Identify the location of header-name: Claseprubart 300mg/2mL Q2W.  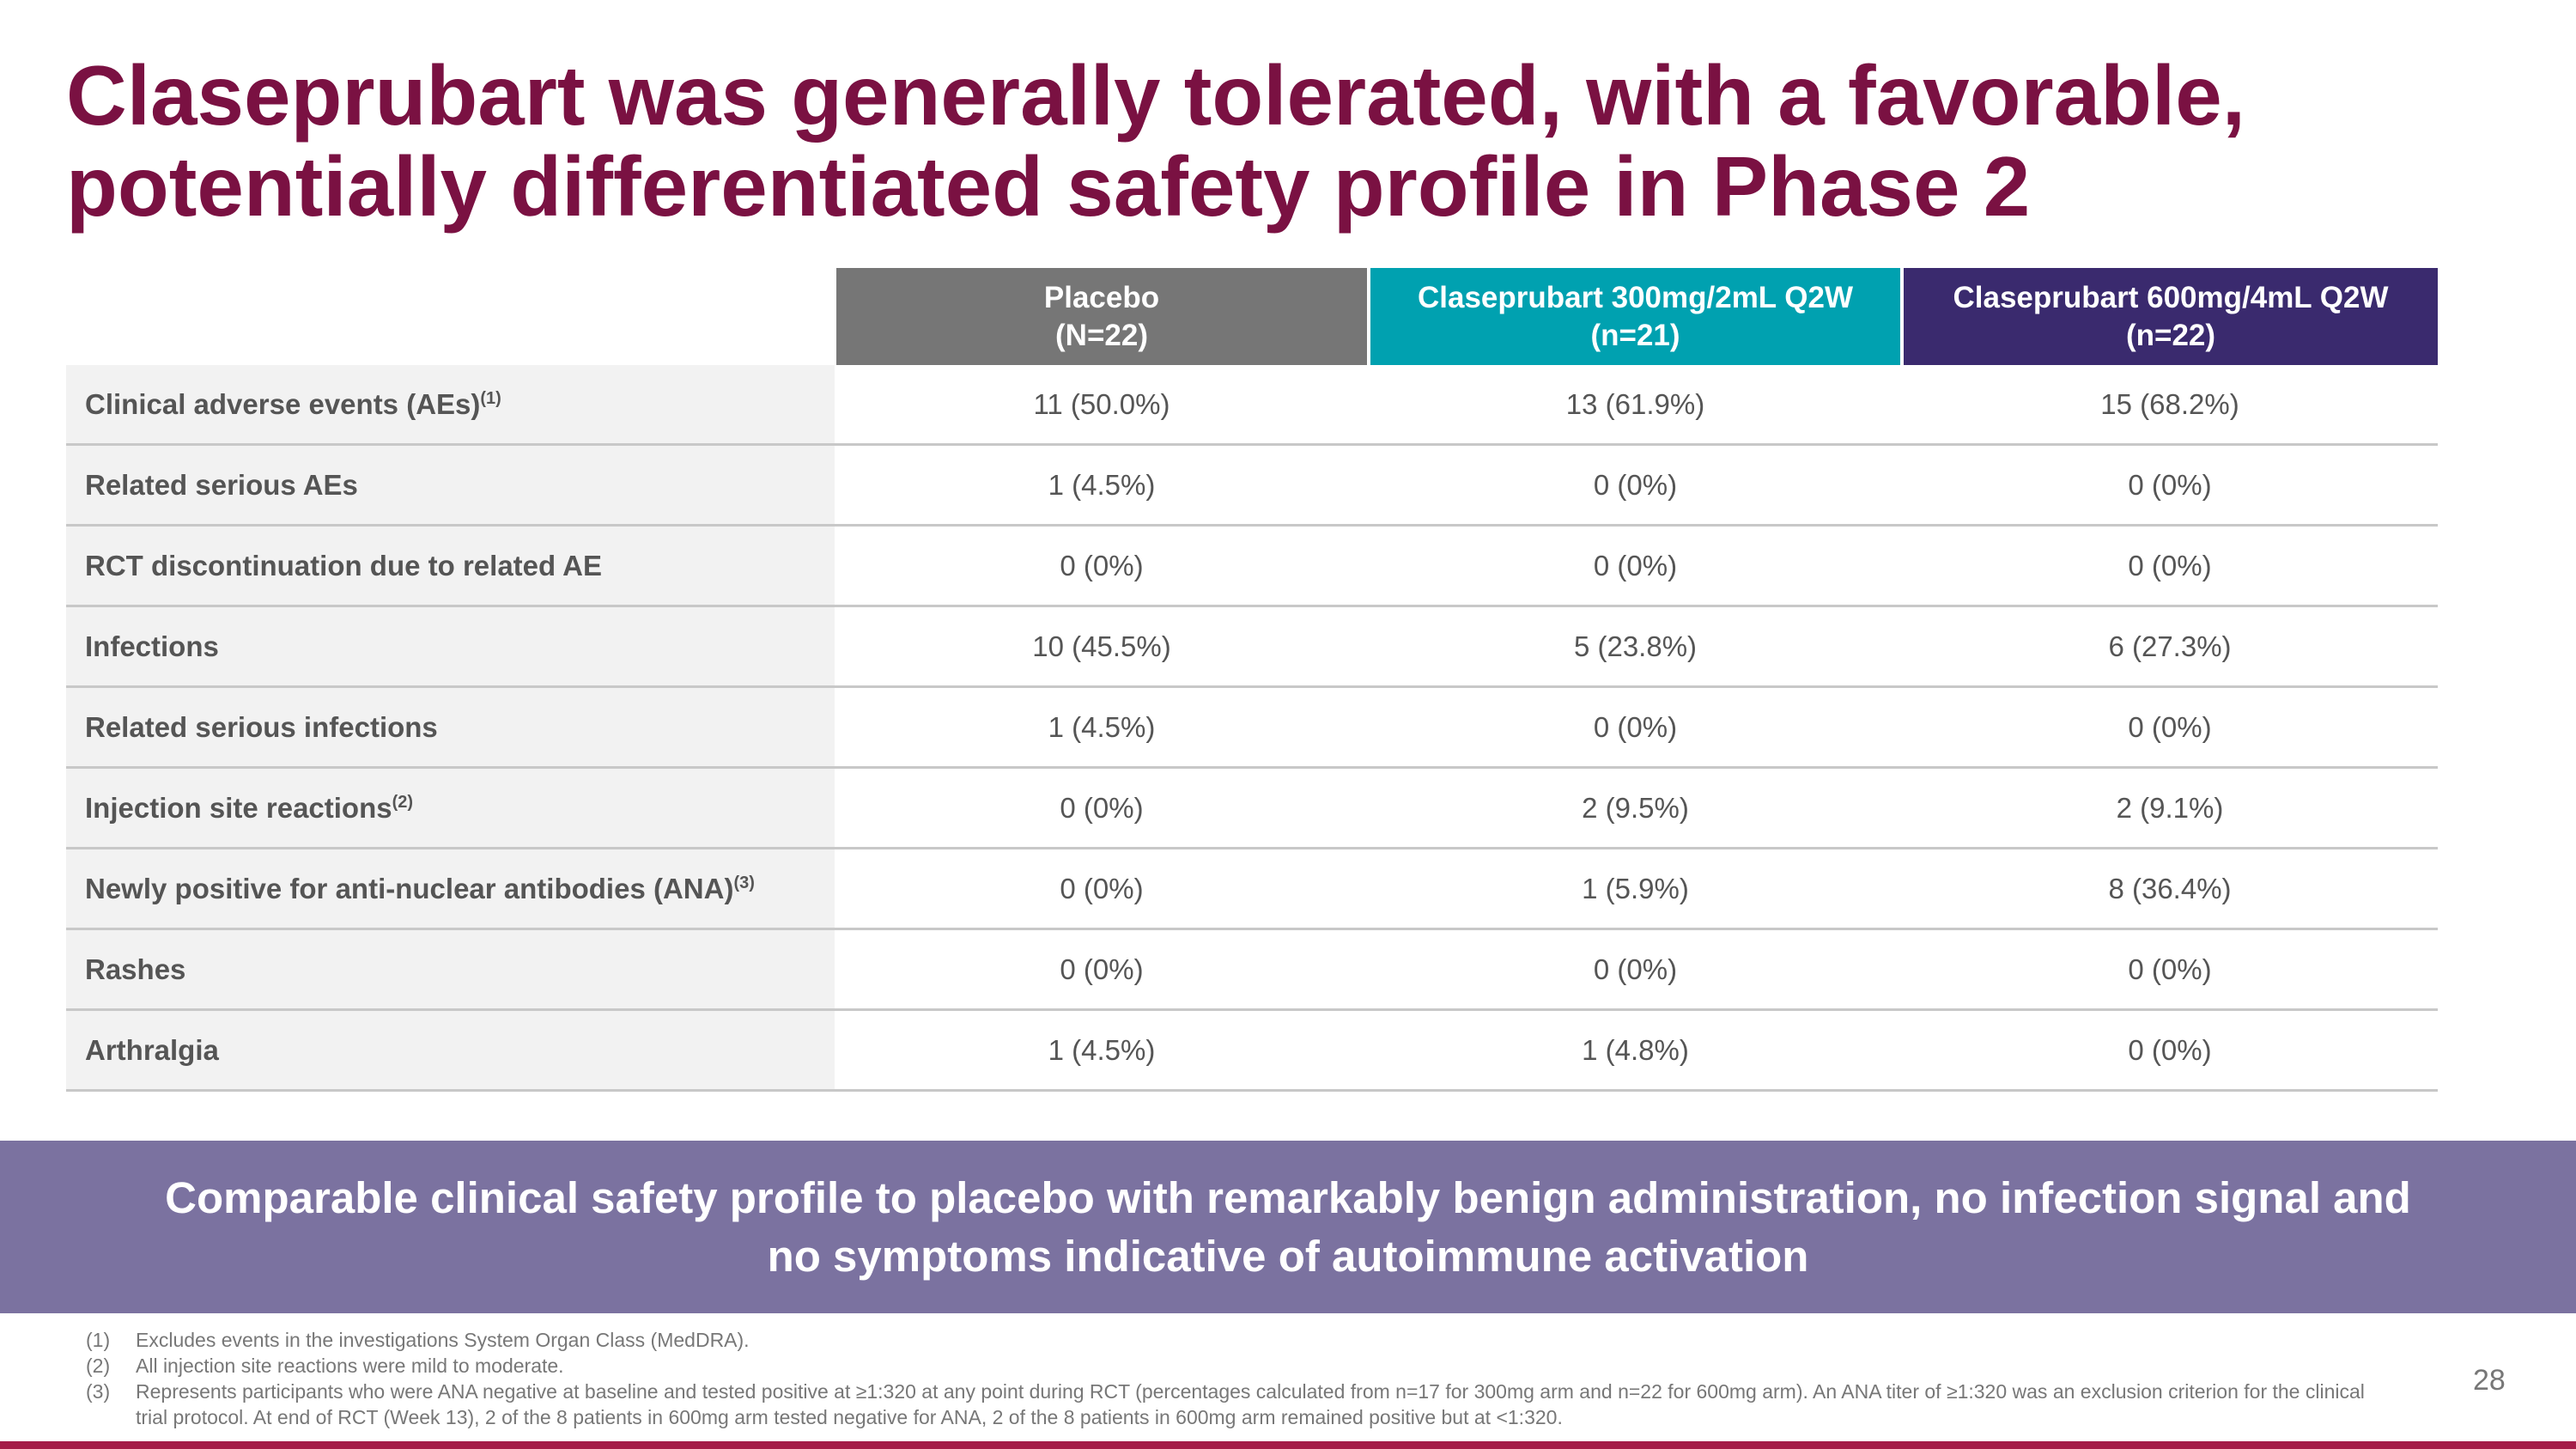
(1635, 297).